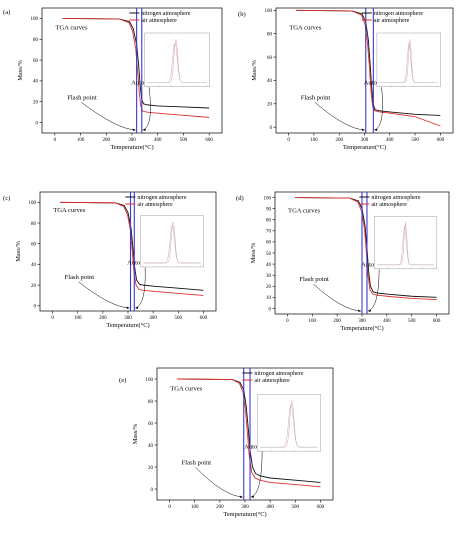 Image resolution: width=463 pixels, height=550 pixels. I want to click on panel-label: (a), so click(6, 12).